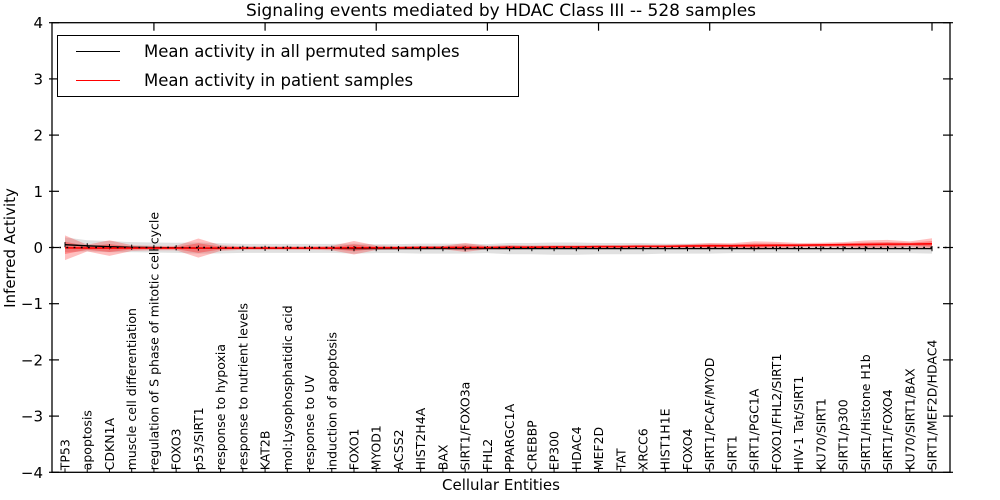 The height and width of the screenshot is (500, 1000). I want to click on x-tick-label: TP53, so click(65, 455).